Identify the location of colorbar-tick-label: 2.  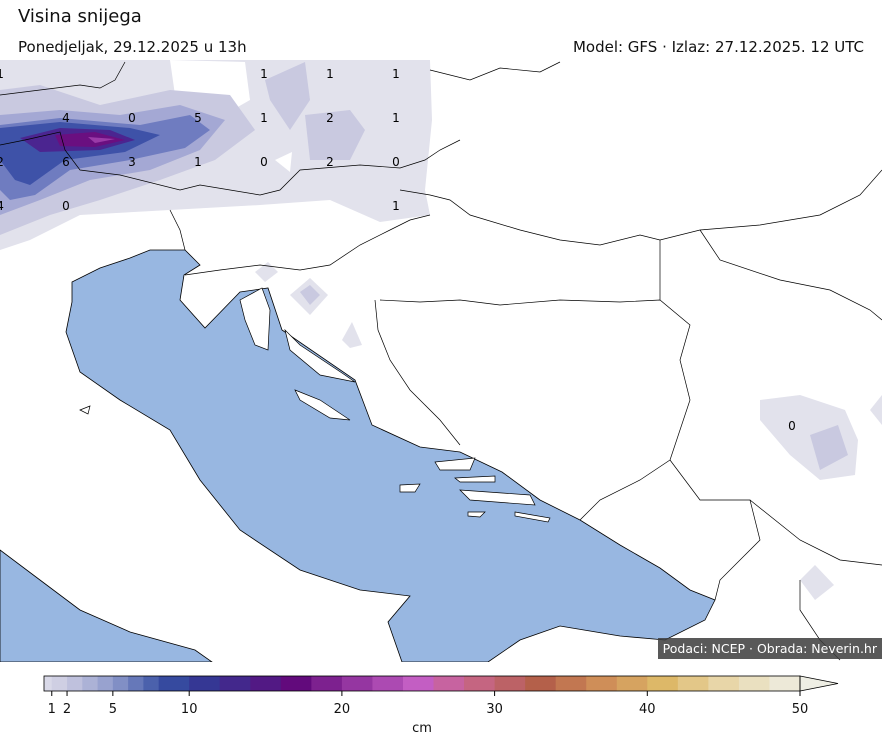
(67, 709).